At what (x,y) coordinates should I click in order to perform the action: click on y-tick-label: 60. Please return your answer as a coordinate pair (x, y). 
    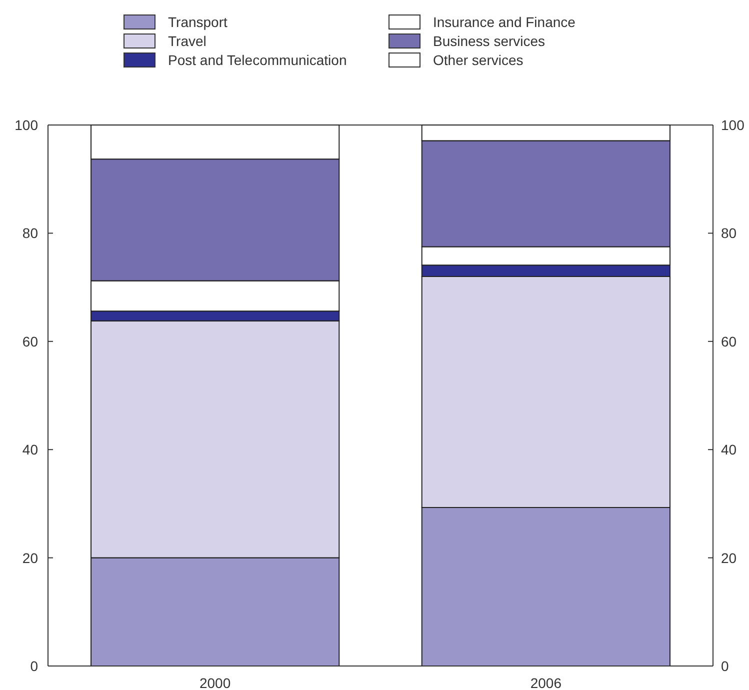
    Looking at the image, I should click on (30, 341).